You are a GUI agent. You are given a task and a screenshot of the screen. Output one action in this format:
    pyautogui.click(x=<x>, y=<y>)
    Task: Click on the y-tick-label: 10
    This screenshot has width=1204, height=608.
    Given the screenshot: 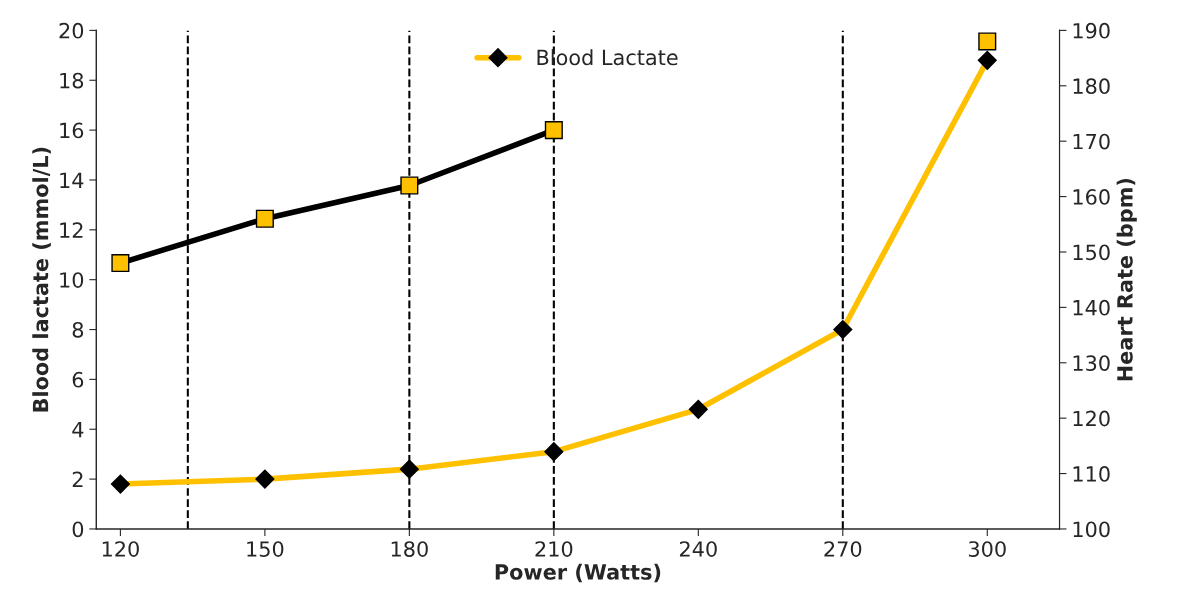 What is the action you would take?
    pyautogui.click(x=72, y=280)
    